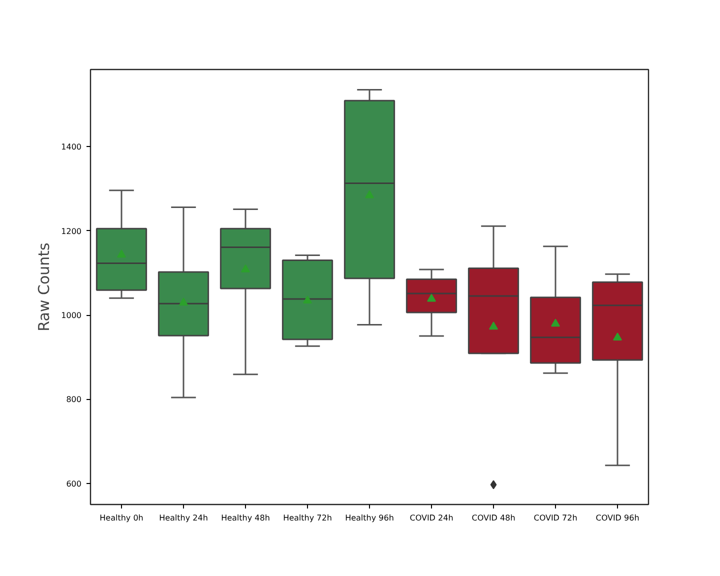 The width and height of the screenshot is (720, 576). What do you see at coordinates (494, 518) in the screenshot?
I see `x-tick-label: COVID 48h` at bounding box center [494, 518].